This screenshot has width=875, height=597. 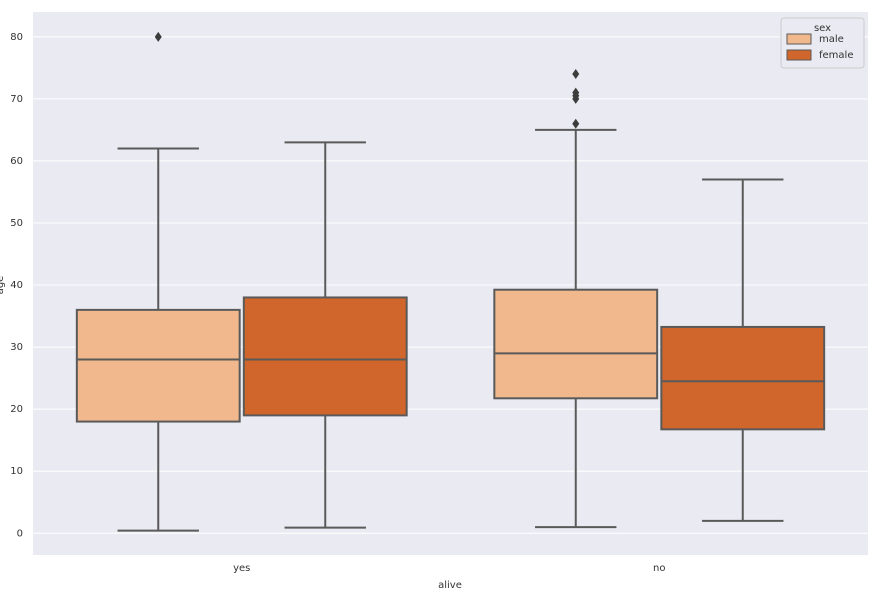 I want to click on y-axis-label: age, so click(x=3, y=285).